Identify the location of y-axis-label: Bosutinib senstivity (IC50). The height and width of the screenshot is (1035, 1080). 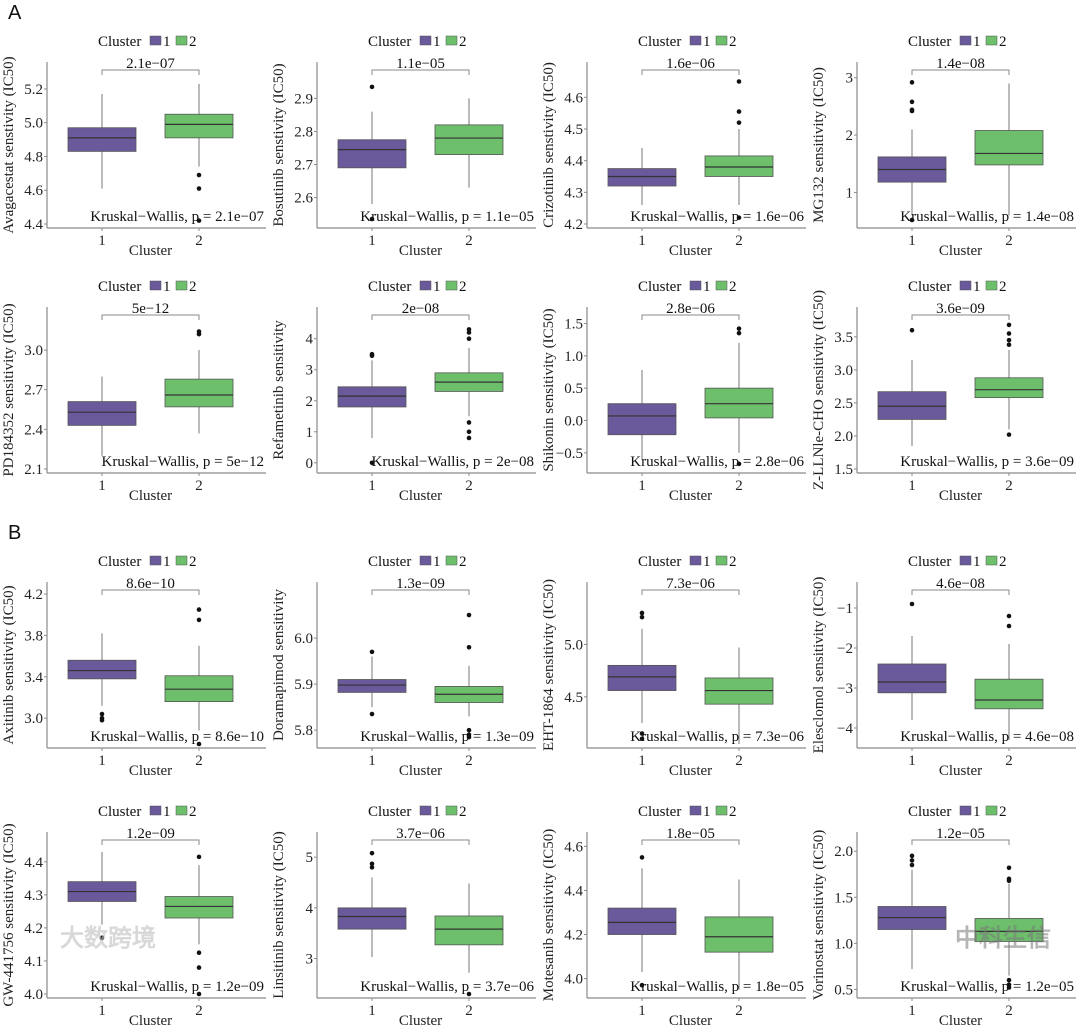
(279, 144).